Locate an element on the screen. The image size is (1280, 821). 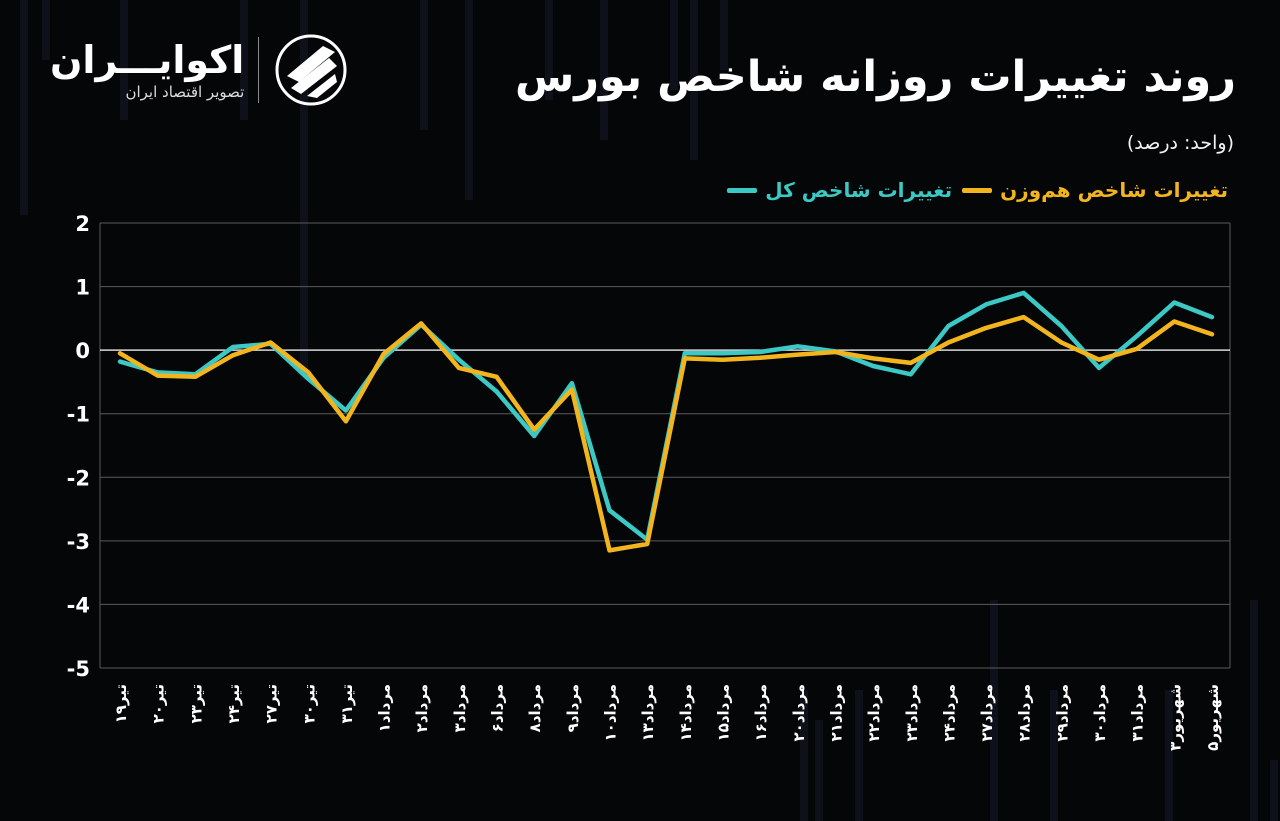
legend-label-equal-weight: تغییرات شاخص هم‌وزن is located at coordinates (1114, 190).